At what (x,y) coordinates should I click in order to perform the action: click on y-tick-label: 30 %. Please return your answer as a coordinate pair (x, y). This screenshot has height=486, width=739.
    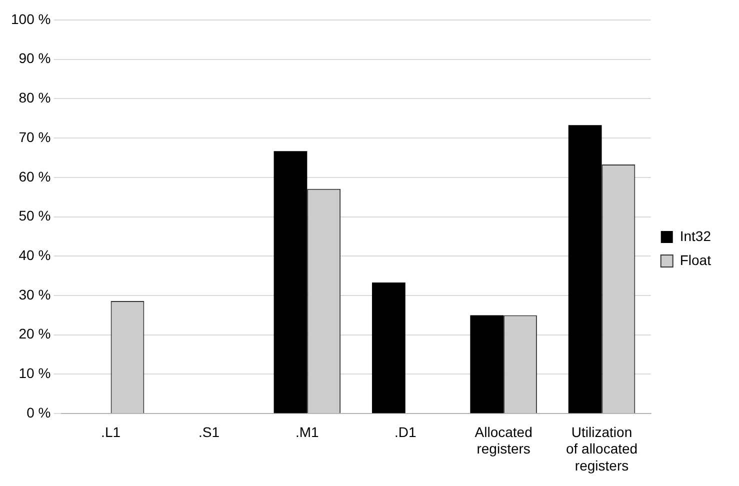
    Looking at the image, I should click on (34, 294).